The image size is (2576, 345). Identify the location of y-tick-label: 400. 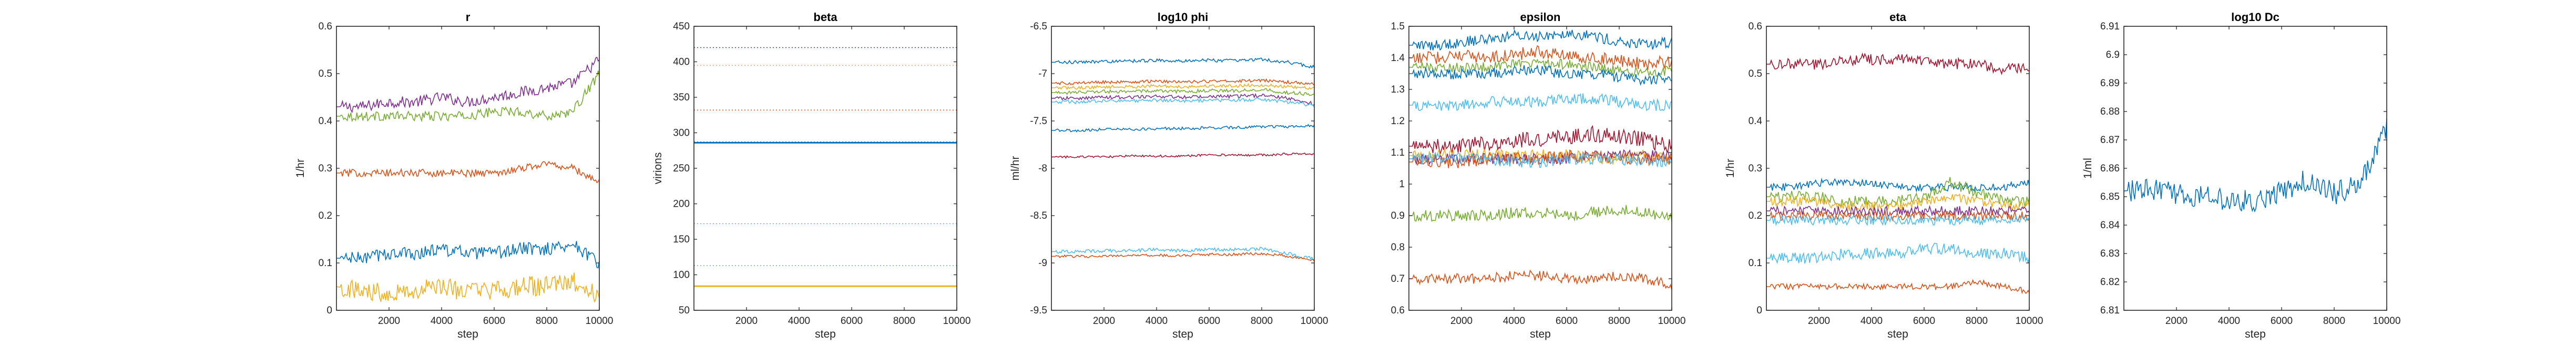
(681, 62).